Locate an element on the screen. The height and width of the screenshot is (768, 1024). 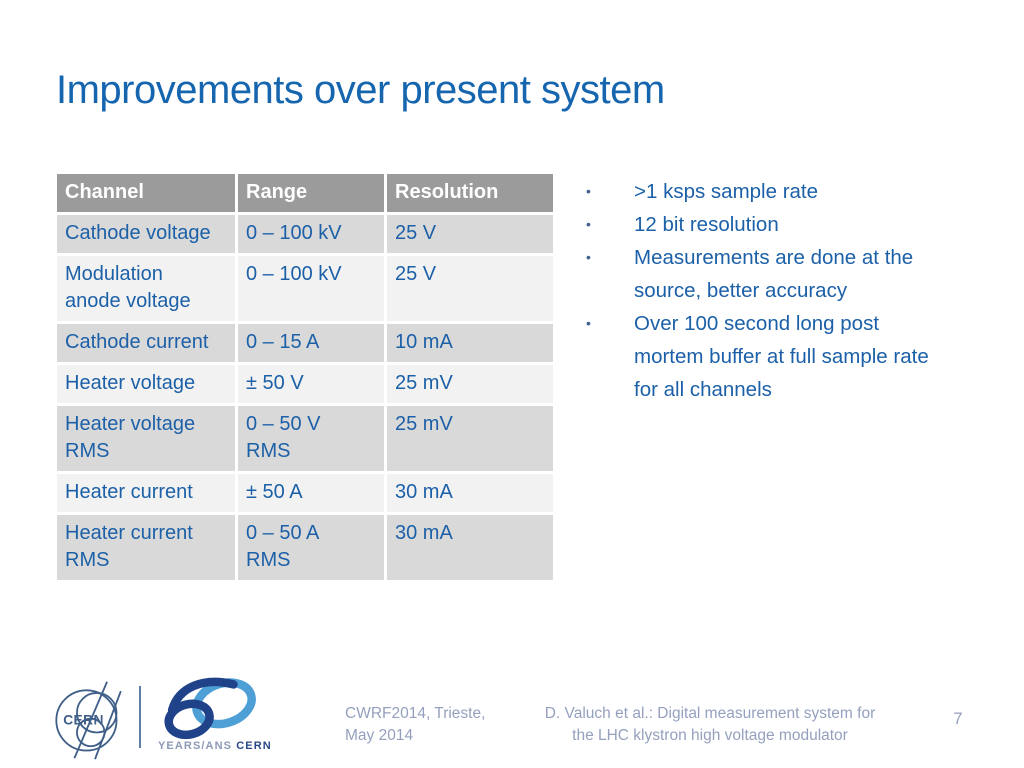
cell-resolution: 10 mA is located at coordinates (470, 343).